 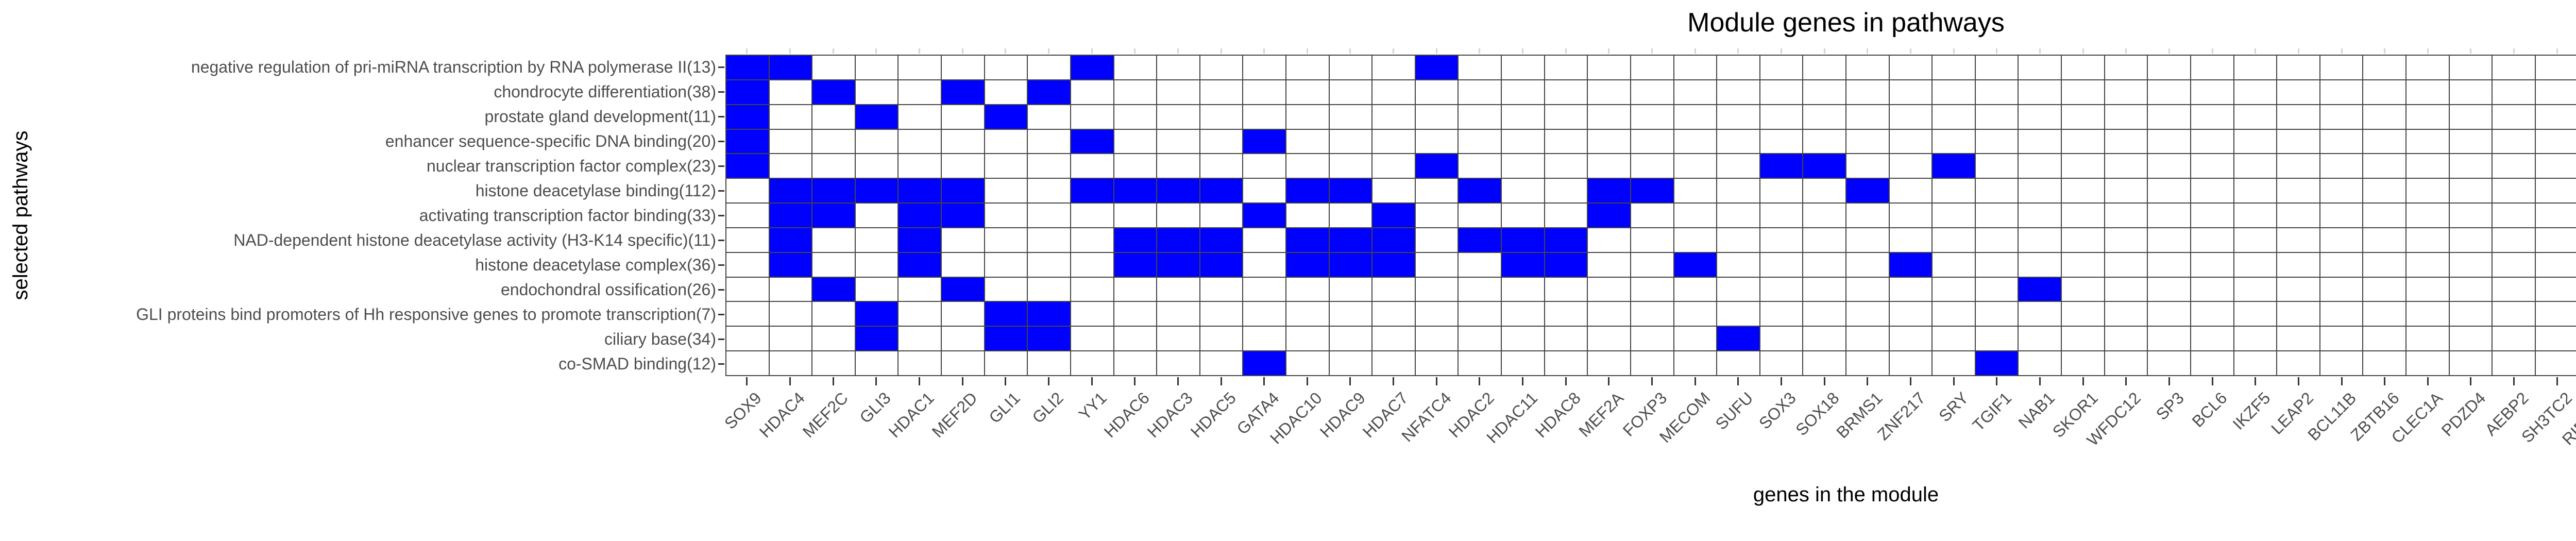 I want to click on x-tick-label: SOX18, so click(x=1817, y=413).